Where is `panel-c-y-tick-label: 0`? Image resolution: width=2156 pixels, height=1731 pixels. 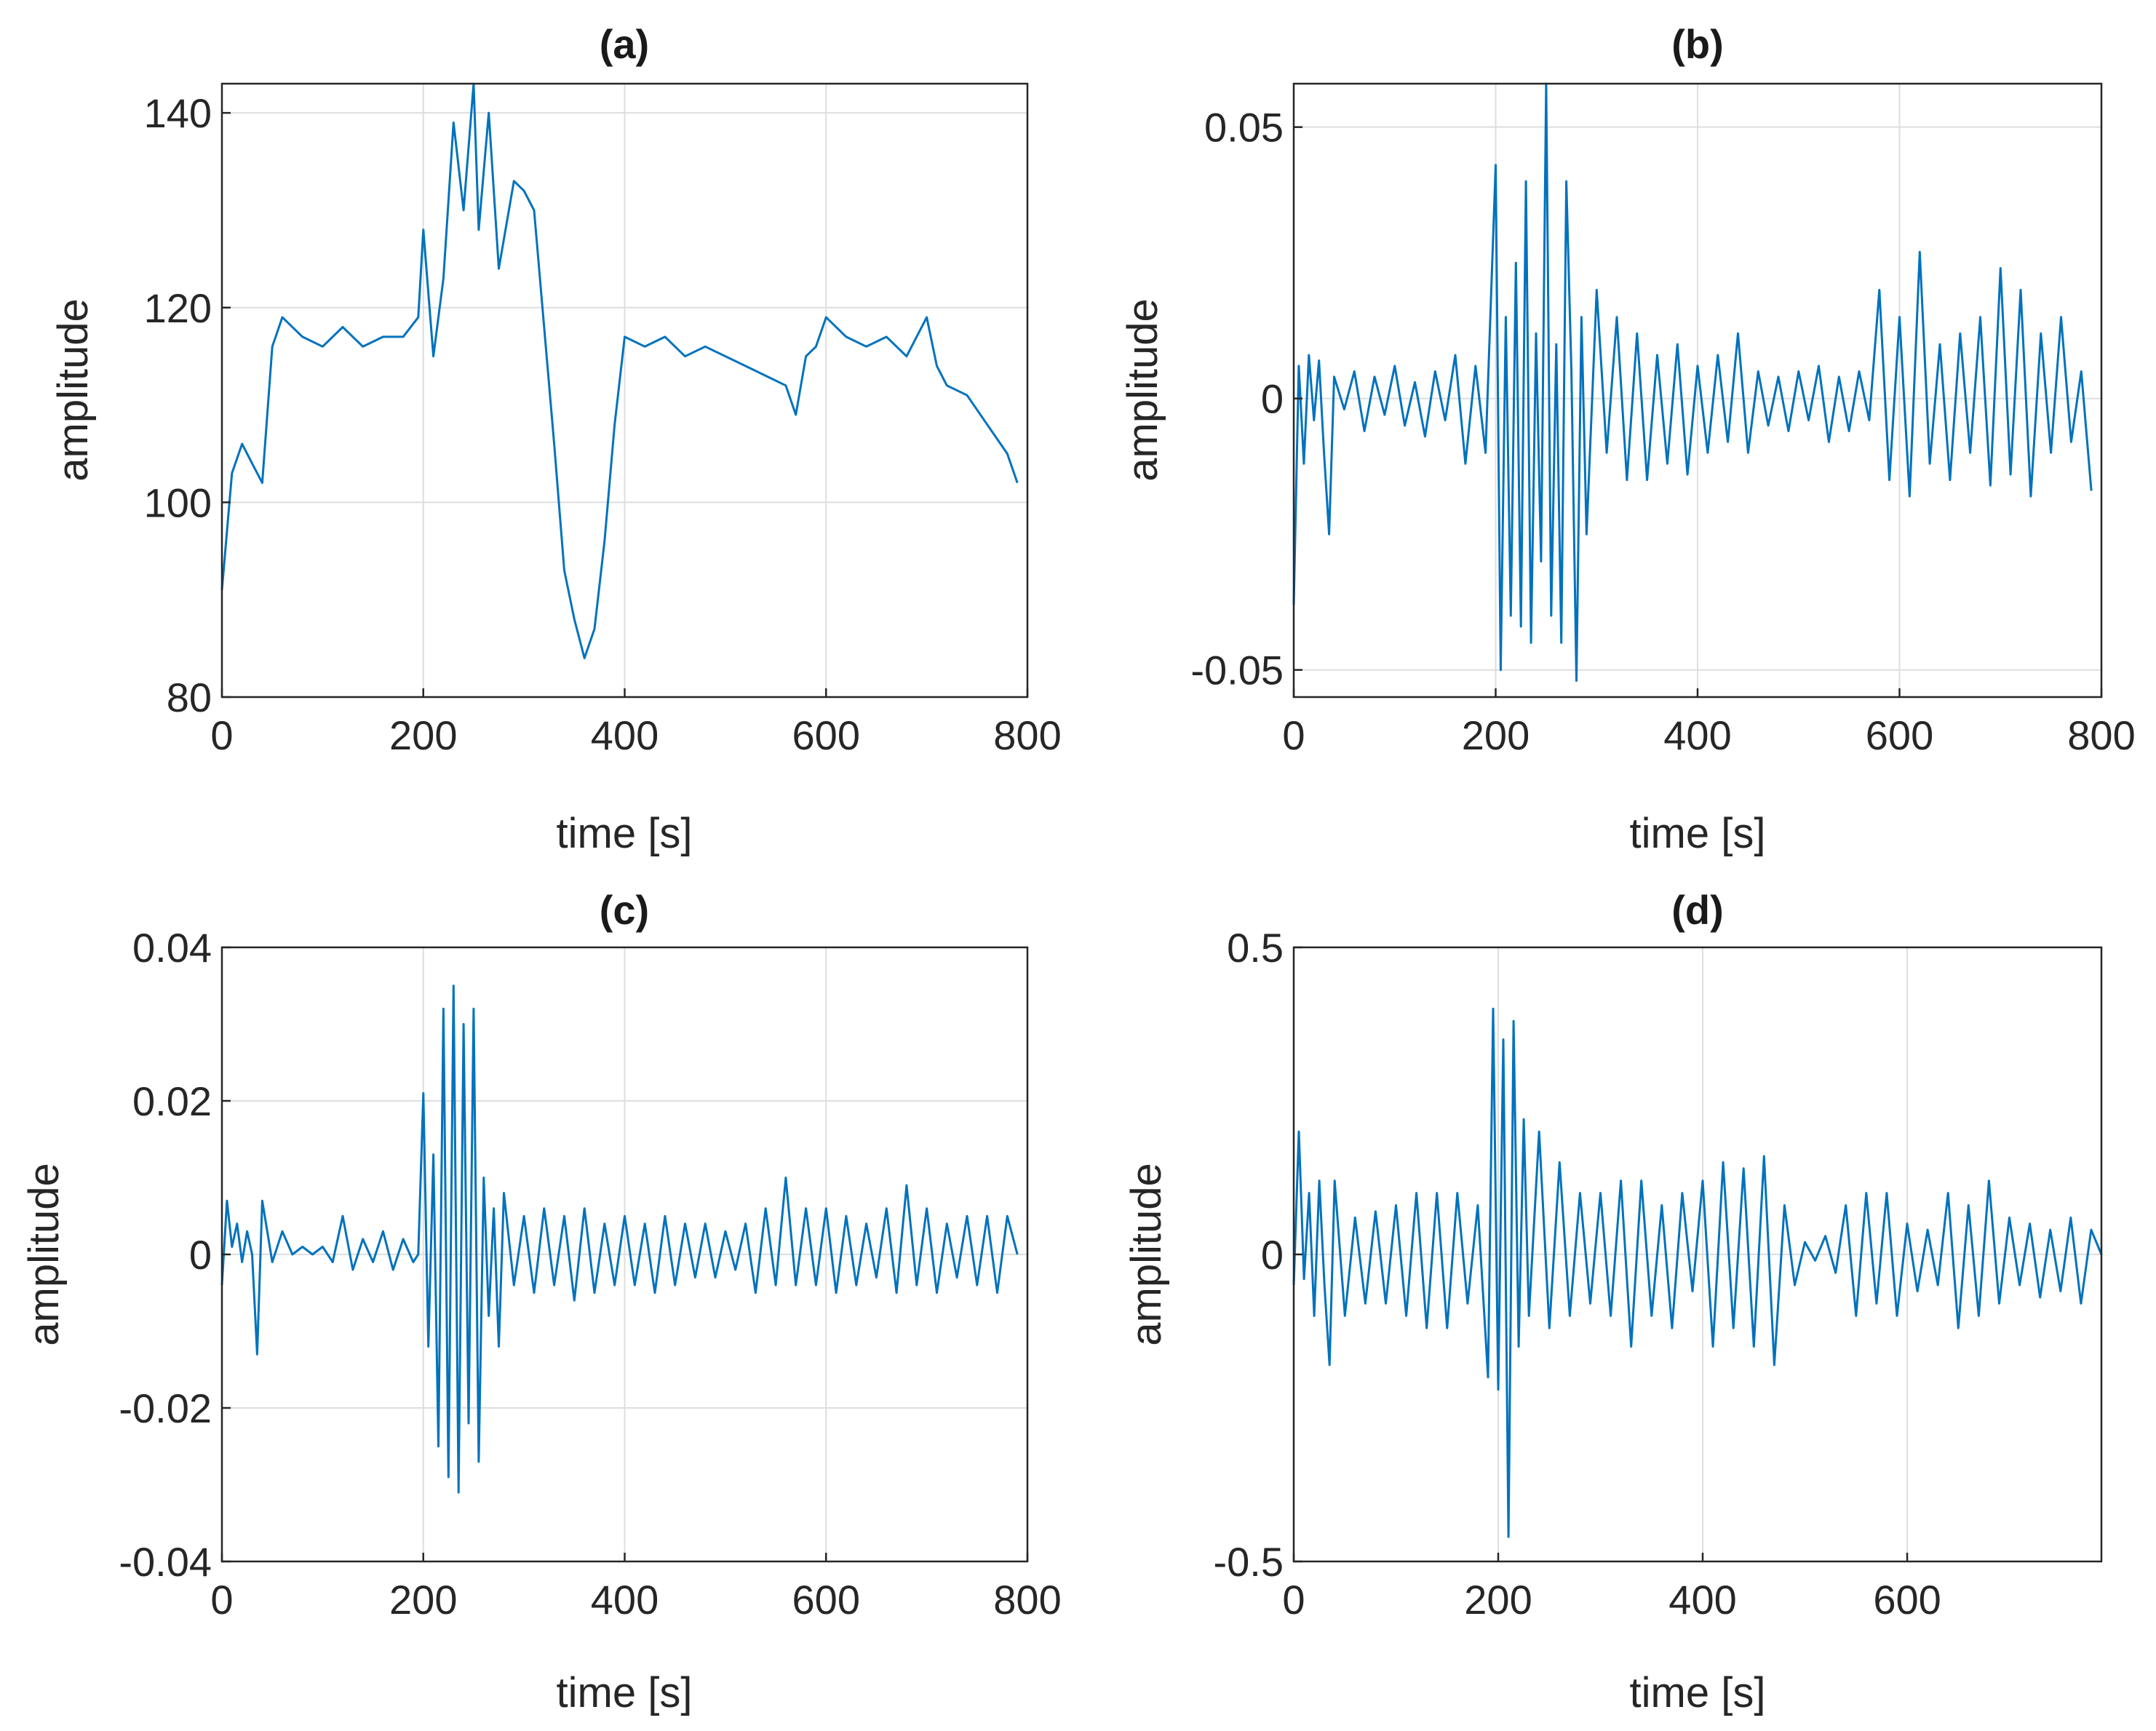
panel-c-y-tick-label: 0 is located at coordinates (200, 1255).